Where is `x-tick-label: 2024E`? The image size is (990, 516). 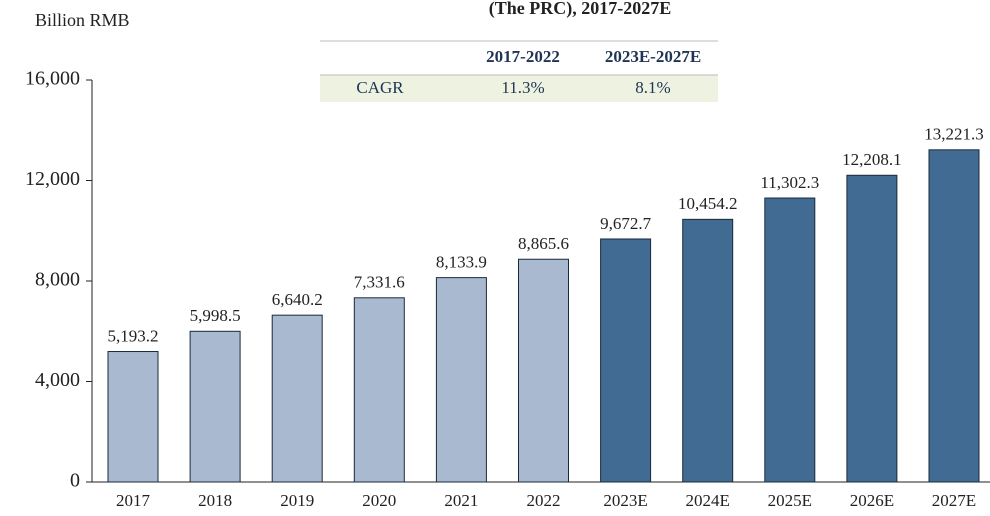 x-tick-label: 2024E is located at coordinates (708, 500).